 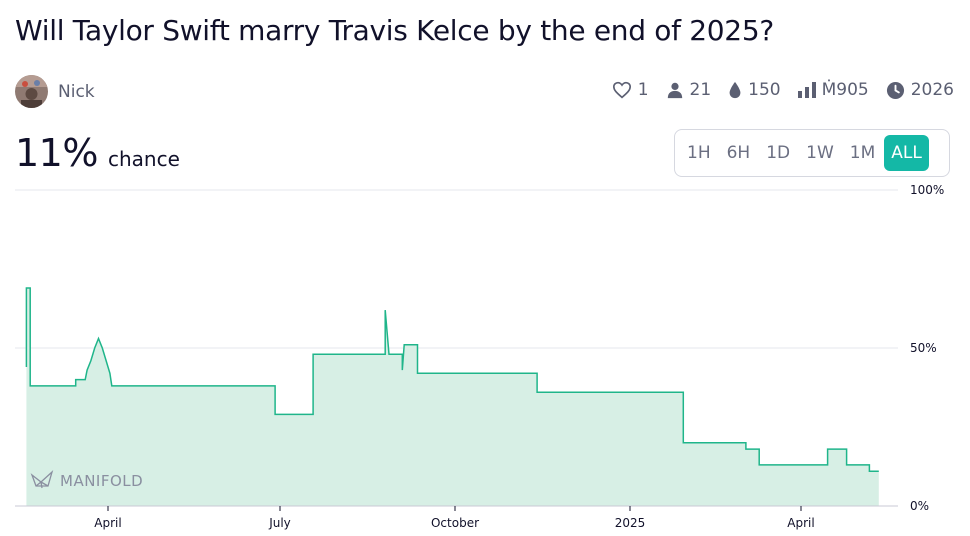 What do you see at coordinates (674, 90) in the screenshot?
I see `user-icon` at bounding box center [674, 90].